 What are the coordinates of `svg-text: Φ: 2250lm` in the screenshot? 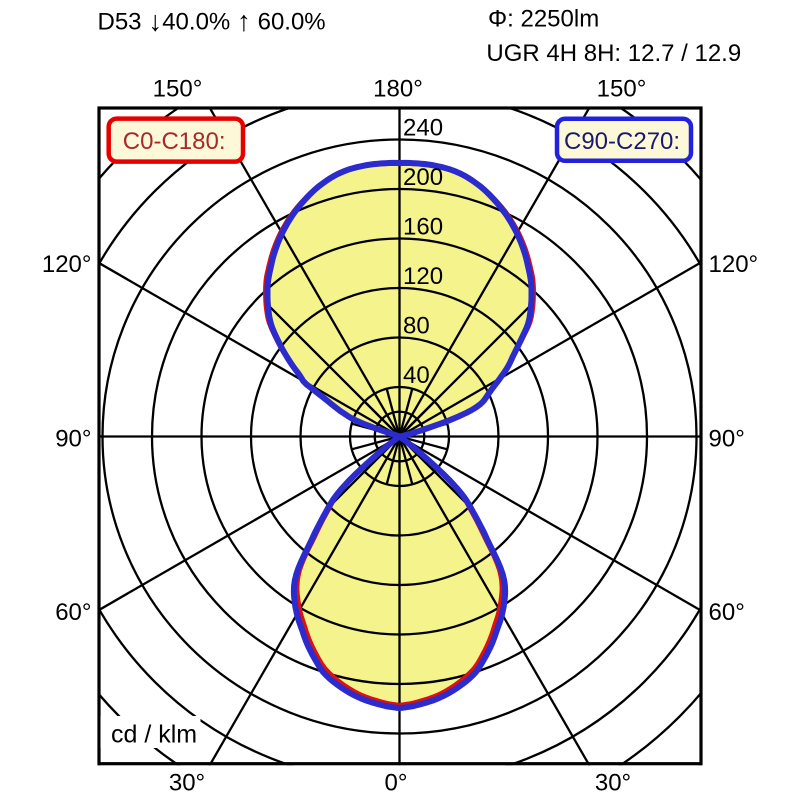 It's located at (543, 19).